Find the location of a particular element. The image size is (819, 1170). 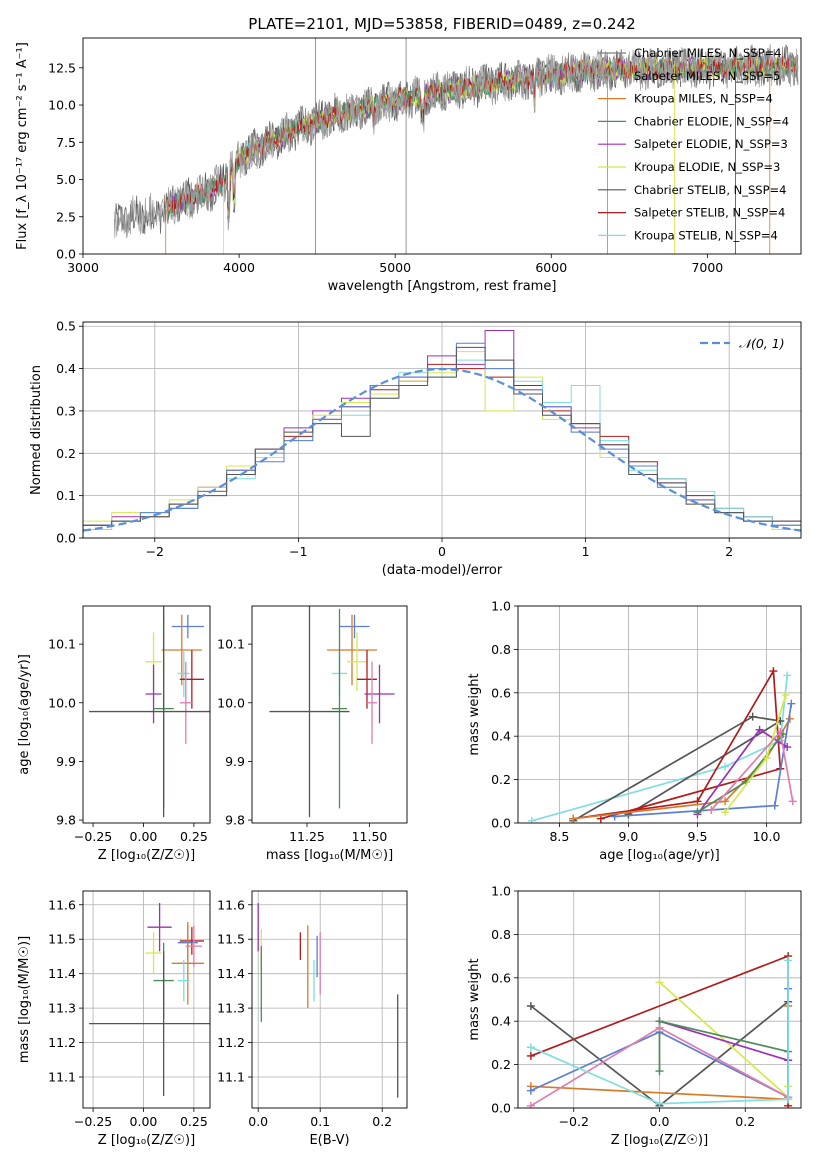

y-tick-label: 11.5 is located at coordinates (62, 939).